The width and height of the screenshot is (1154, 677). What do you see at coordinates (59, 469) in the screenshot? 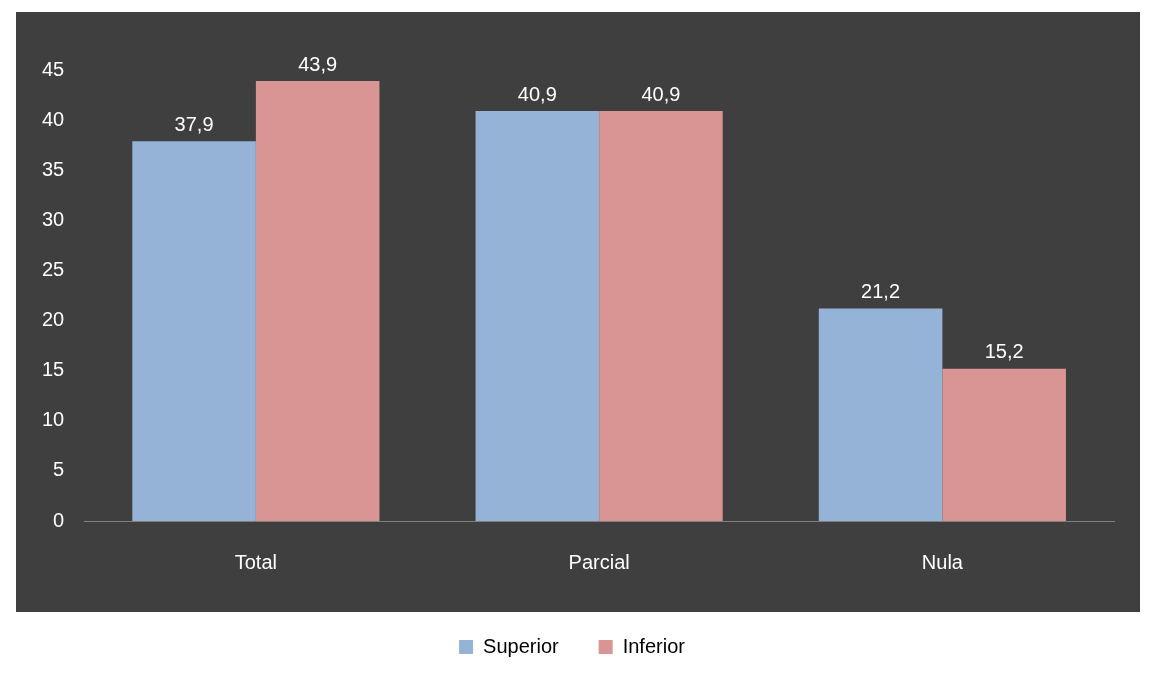
I see `y-tick-label: 5` at bounding box center [59, 469].